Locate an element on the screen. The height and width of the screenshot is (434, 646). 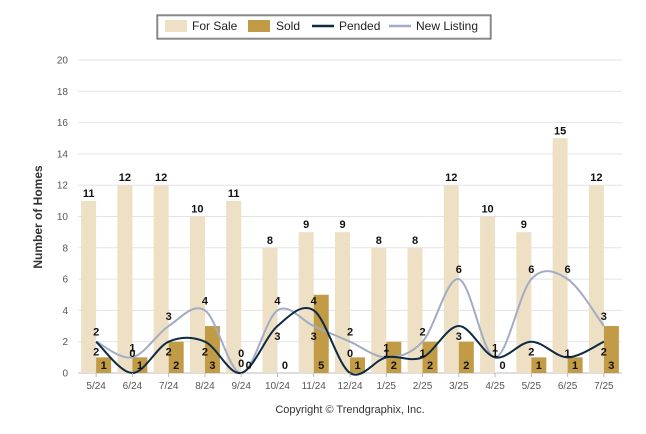
x-tick-label: 1/25 is located at coordinates (387, 386).